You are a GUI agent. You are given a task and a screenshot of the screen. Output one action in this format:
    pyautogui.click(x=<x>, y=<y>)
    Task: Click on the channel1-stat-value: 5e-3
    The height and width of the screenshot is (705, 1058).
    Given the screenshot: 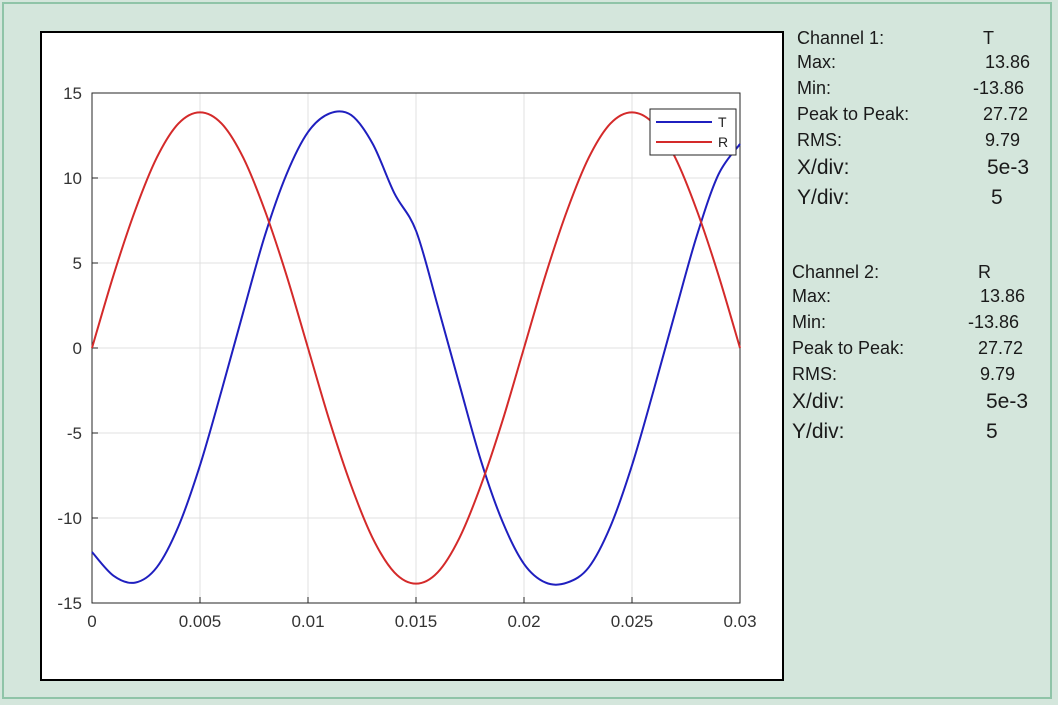 What is the action you would take?
    pyautogui.click(x=1008, y=167)
    